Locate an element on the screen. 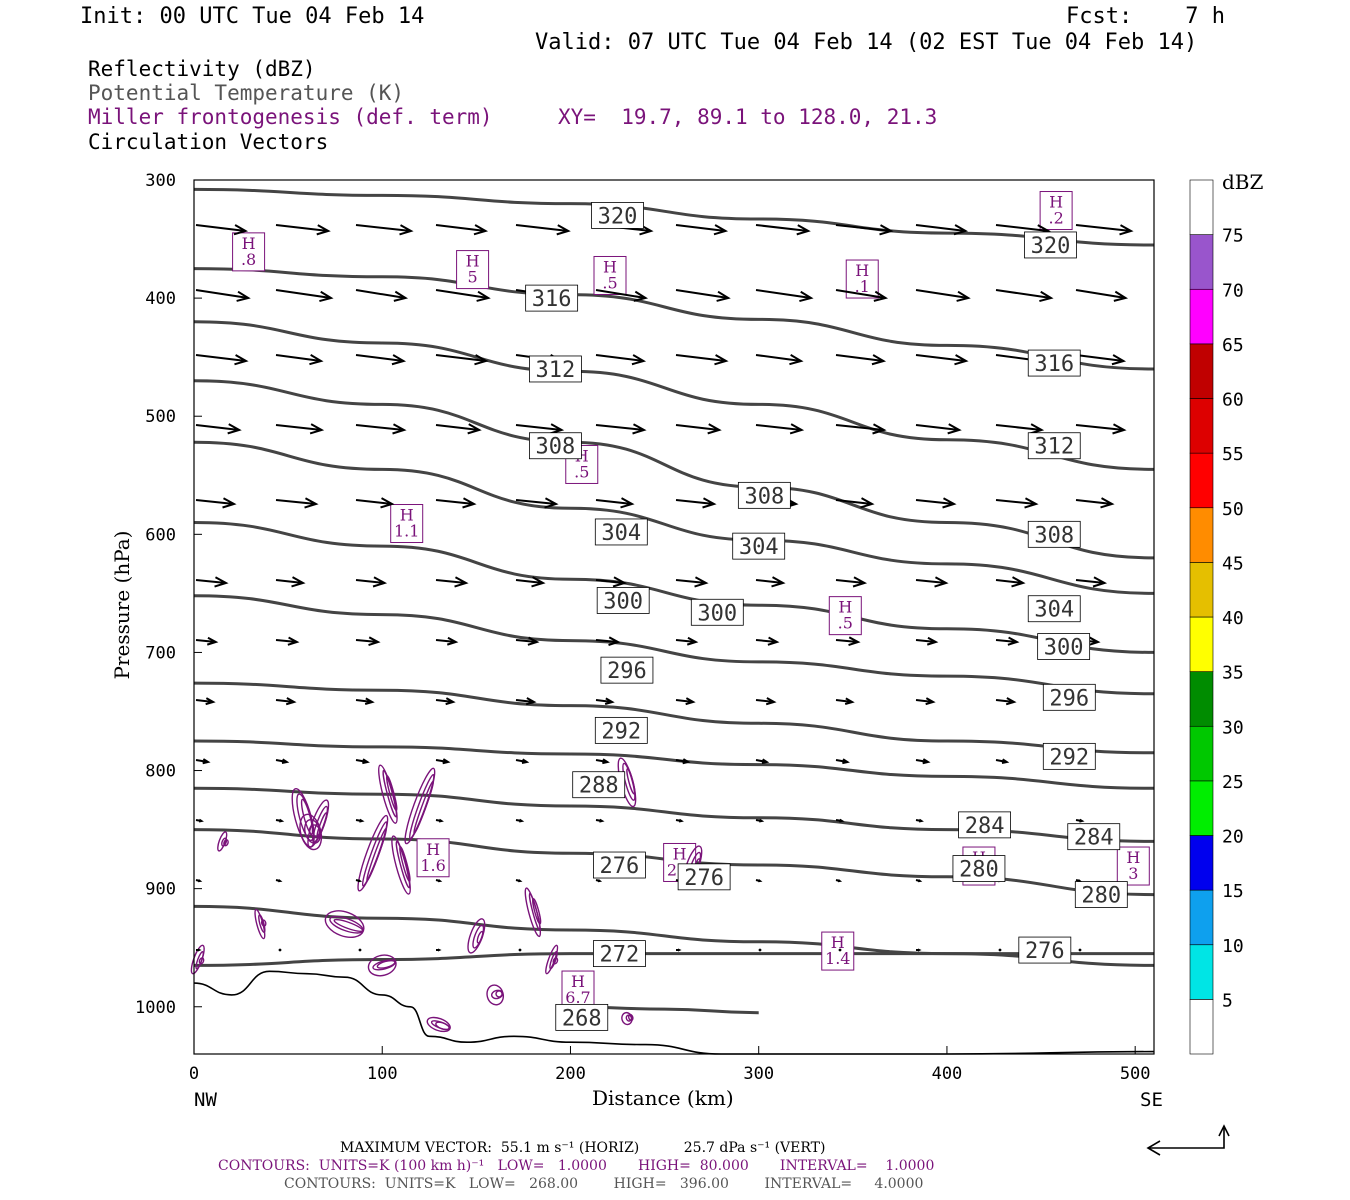  frontogenesis-max-7: H.5 is located at coordinates (845, 616).